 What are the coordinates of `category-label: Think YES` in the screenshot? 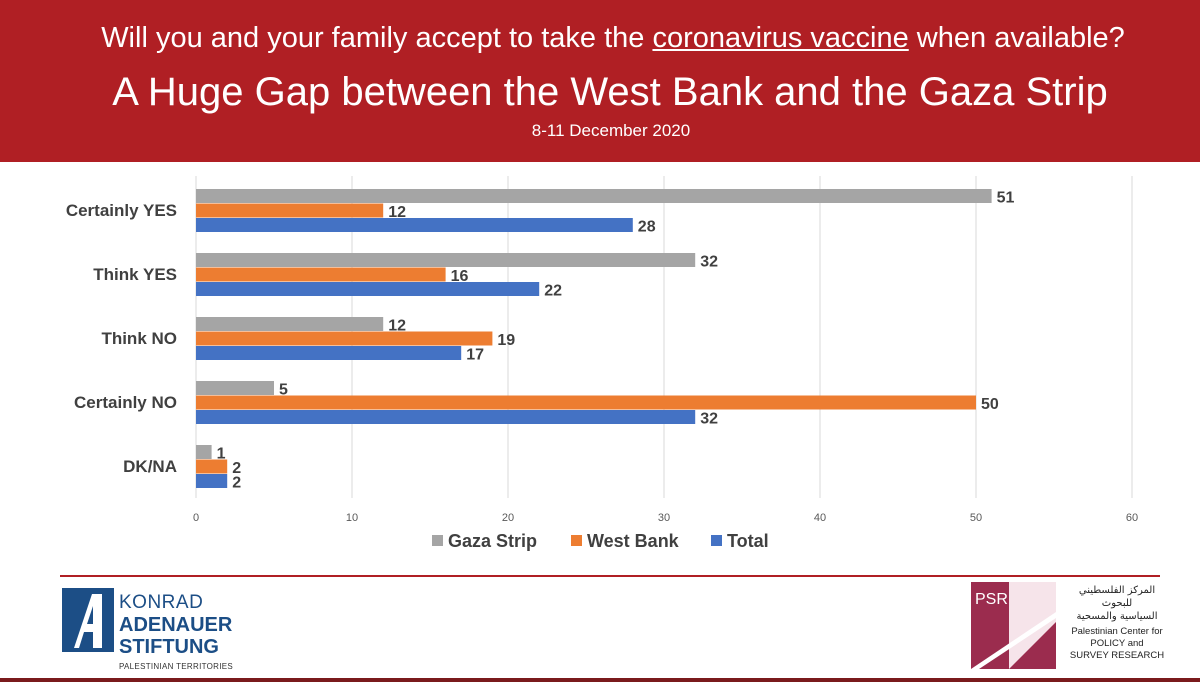 It's located at (135, 274).